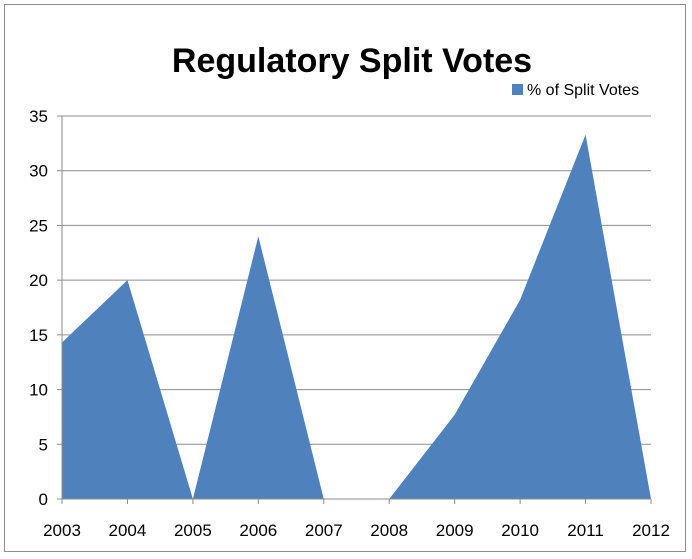 The image size is (692, 559). Describe the element at coordinates (455, 530) in the screenshot. I see `x-tick-label: 2009` at that location.